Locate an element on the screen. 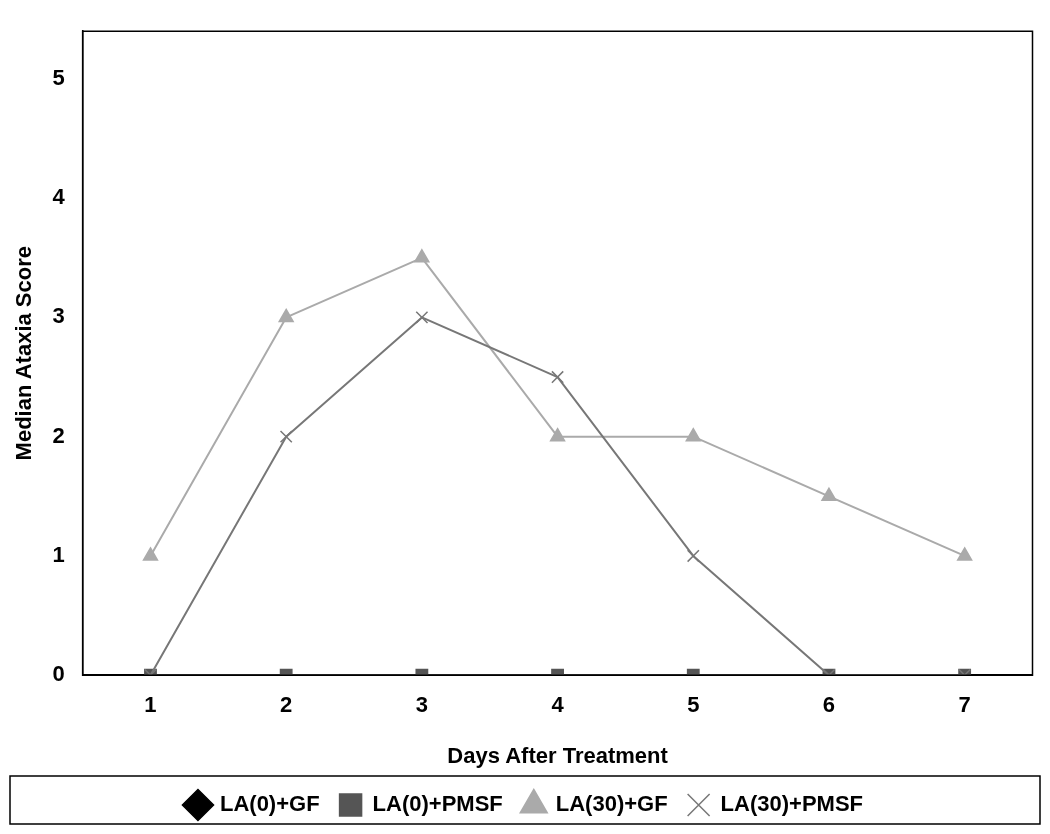 This screenshot has height=834, width=1050. y-tick-label: 5 is located at coordinates (58, 77).